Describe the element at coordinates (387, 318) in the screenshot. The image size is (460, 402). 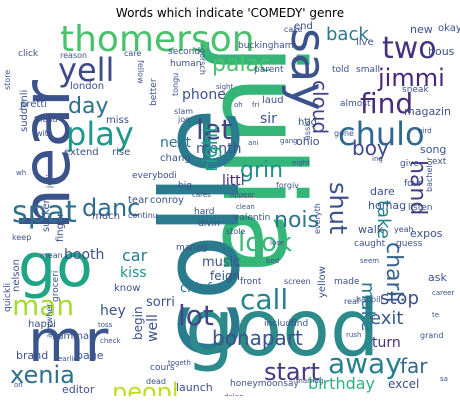
I see `word-exit: exit` at that location.